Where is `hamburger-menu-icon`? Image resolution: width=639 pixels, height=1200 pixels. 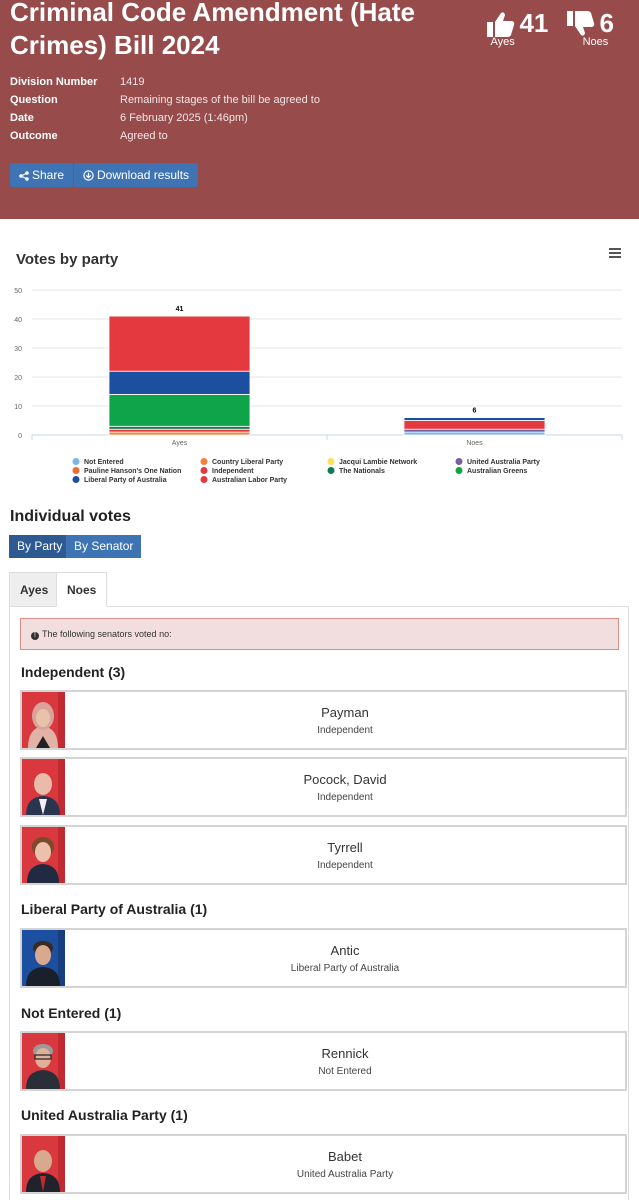
hamburger-menu-icon is located at coordinates (615, 254).